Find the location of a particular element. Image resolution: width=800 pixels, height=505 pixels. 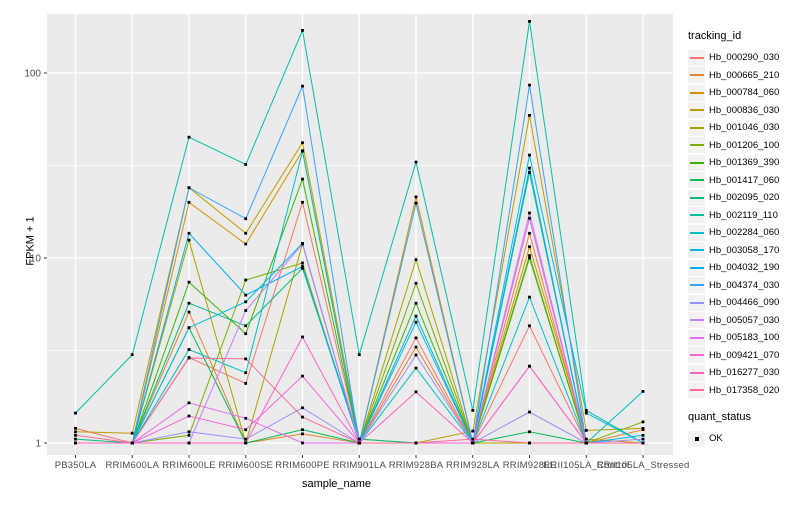

legend-item-label: Hb_004466_090 is located at coordinates (744, 303).